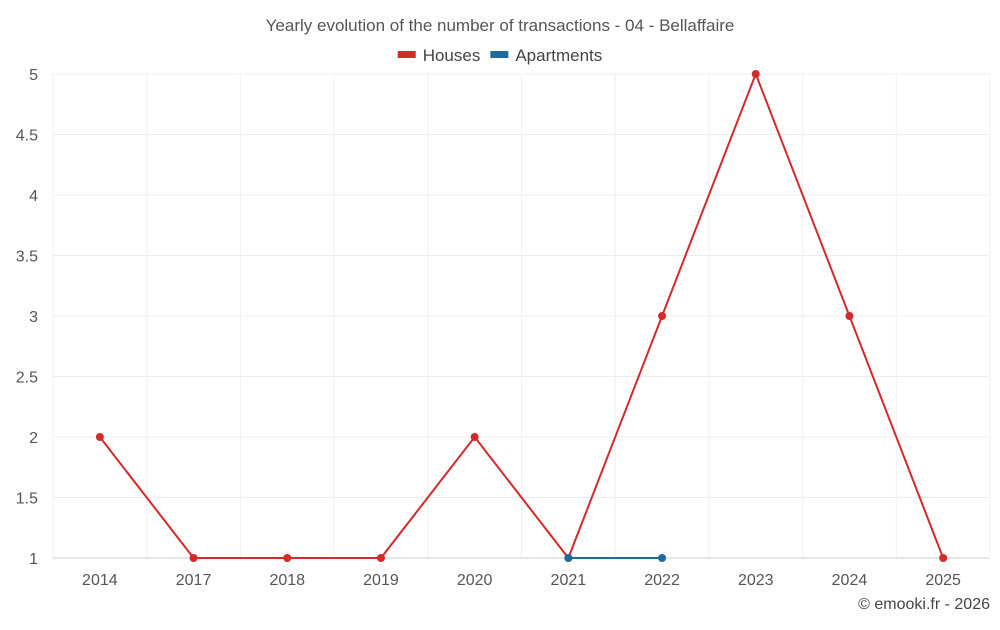 This screenshot has height=630, width=1000. Describe the element at coordinates (755, 74) in the screenshot. I see `data-point-houses-2023` at that location.